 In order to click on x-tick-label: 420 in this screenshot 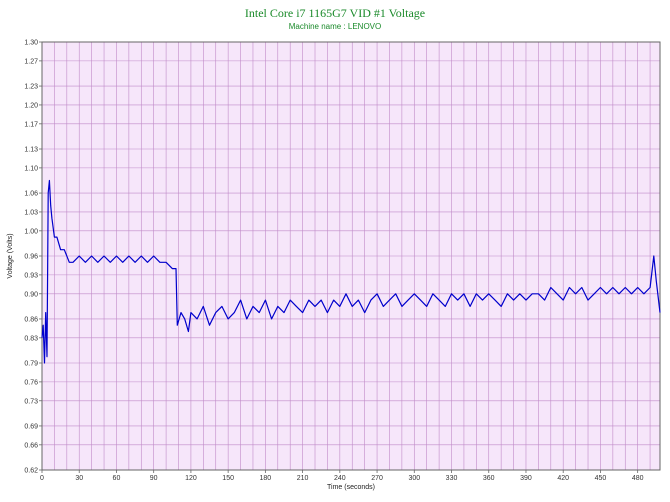, I will do `click(563, 478)`.